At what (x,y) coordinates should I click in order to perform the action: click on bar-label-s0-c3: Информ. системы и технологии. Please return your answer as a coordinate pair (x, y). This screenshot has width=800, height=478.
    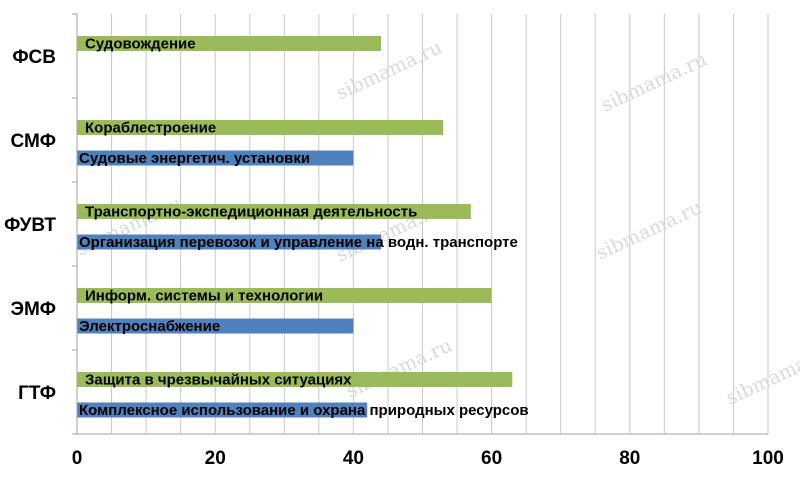
    Looking at the image, I should click on (204, 296).